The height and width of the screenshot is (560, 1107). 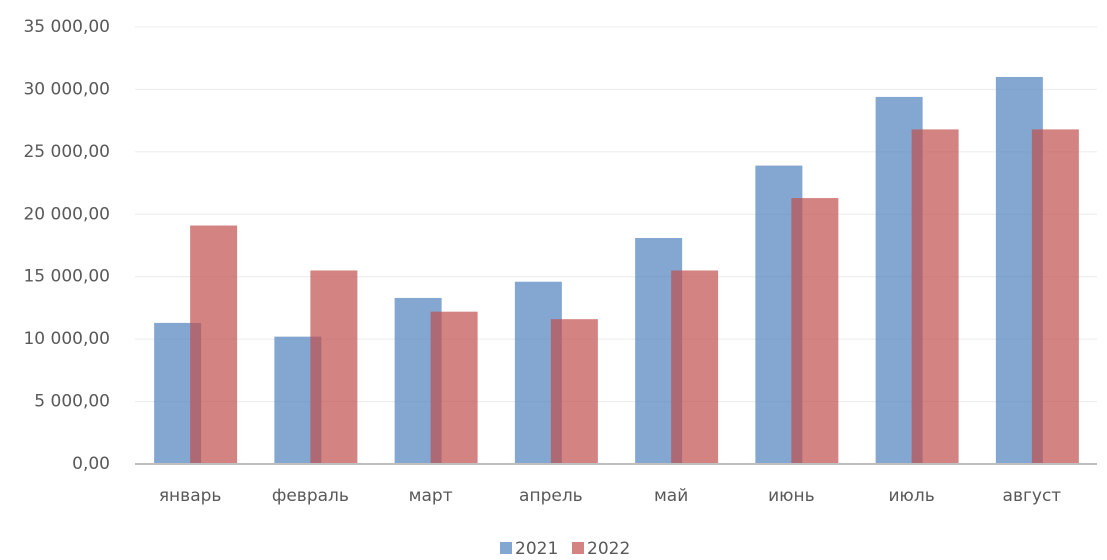 I want to click on x-tick-label: март, so click(x=431, y=496).